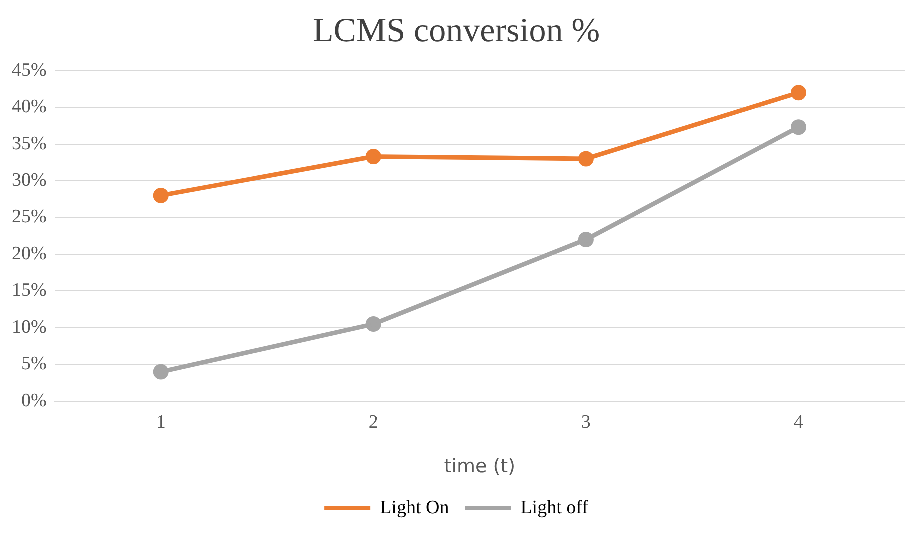 This screenshot has width=915, height=538. What do you see at coordinates (34, 401) in the screenshot?
I see `y-tick-label: 0%` at bounding box center [34, 401].